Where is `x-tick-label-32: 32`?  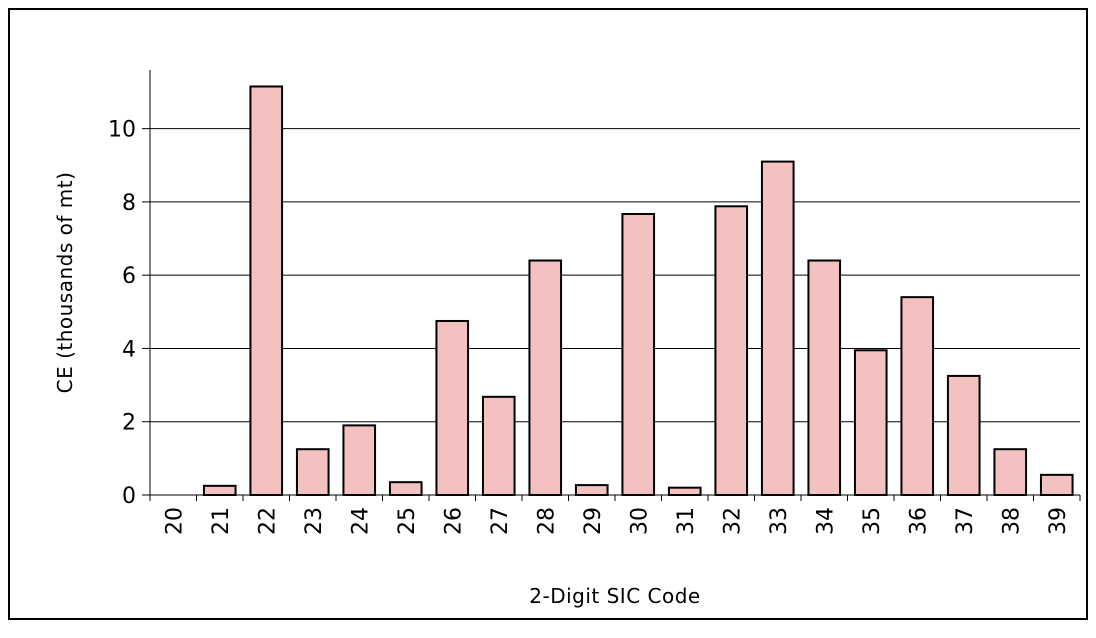
x-tick-label-32: 32 is located at coordinates (732, 521).